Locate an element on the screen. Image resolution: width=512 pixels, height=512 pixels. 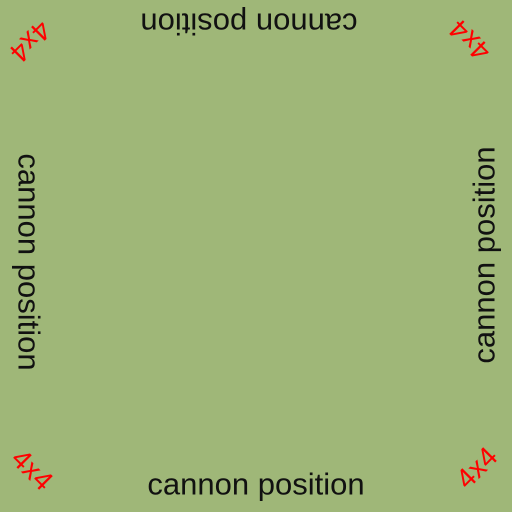
corner-bottom-left-4x4: 4x4 is located at coordinates (32, 469).